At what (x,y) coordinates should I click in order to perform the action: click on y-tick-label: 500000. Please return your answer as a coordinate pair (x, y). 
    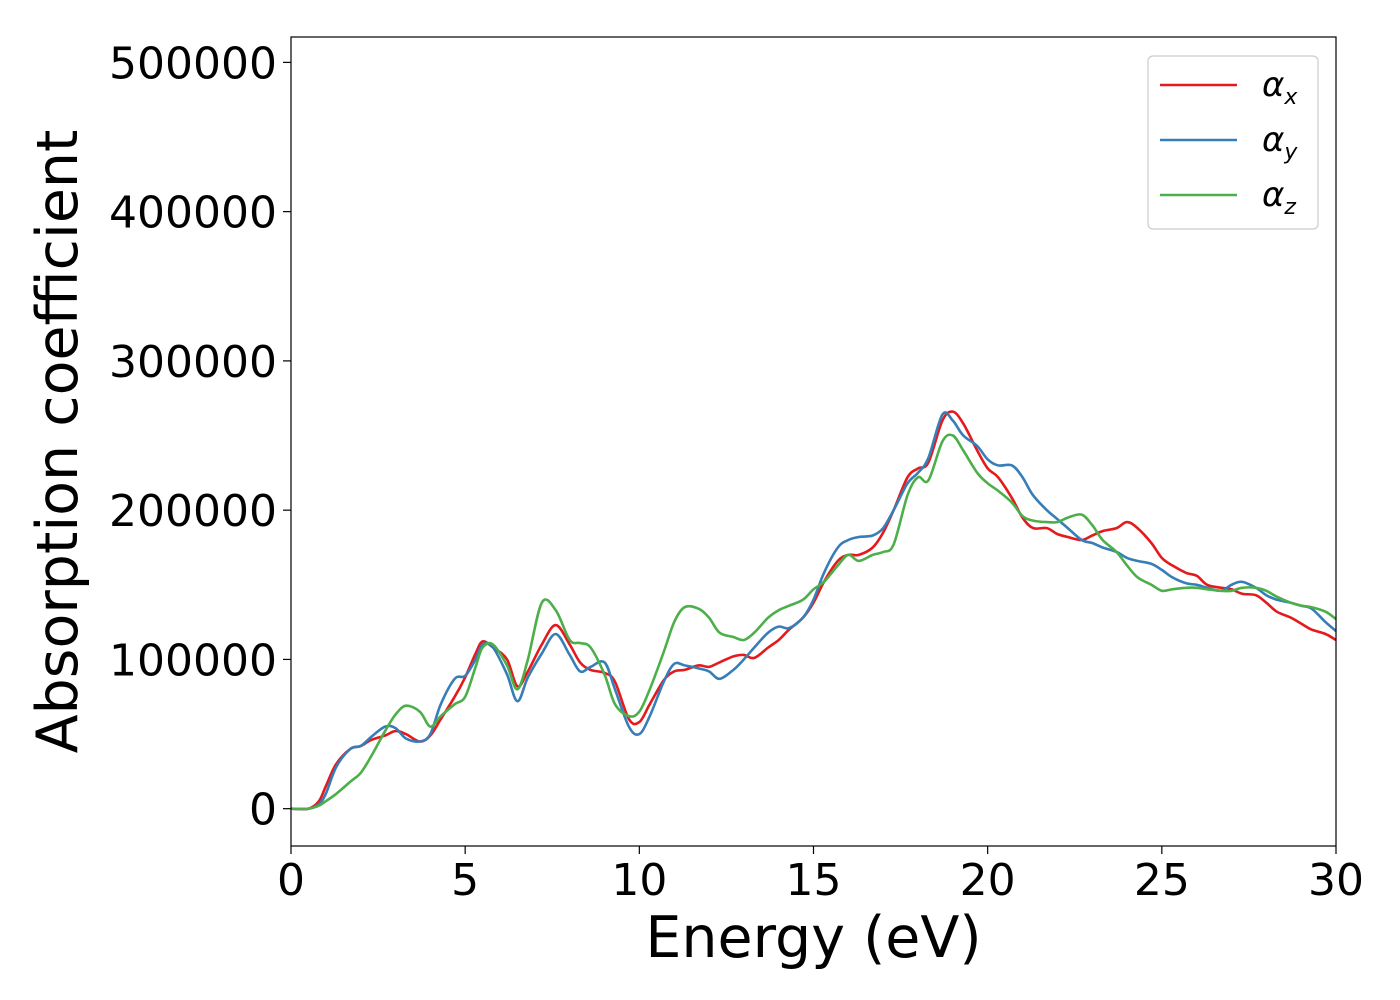
    Looking at the image, I should click on (193, 63).